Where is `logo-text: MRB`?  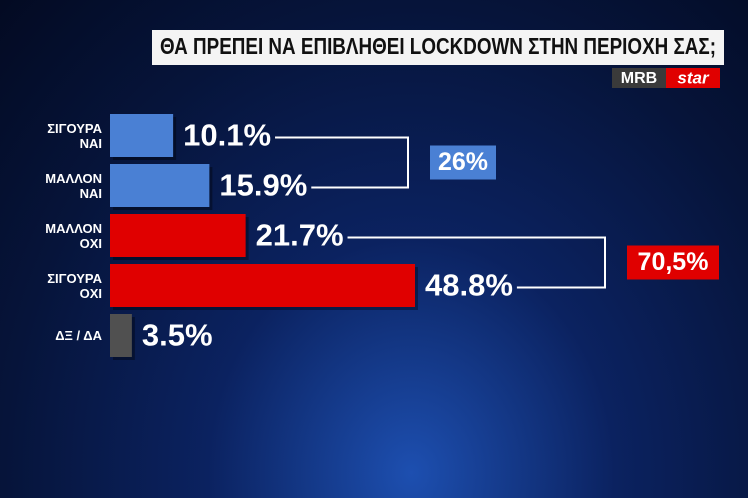 logo-text: MRB is located at coordinates (639, 78).